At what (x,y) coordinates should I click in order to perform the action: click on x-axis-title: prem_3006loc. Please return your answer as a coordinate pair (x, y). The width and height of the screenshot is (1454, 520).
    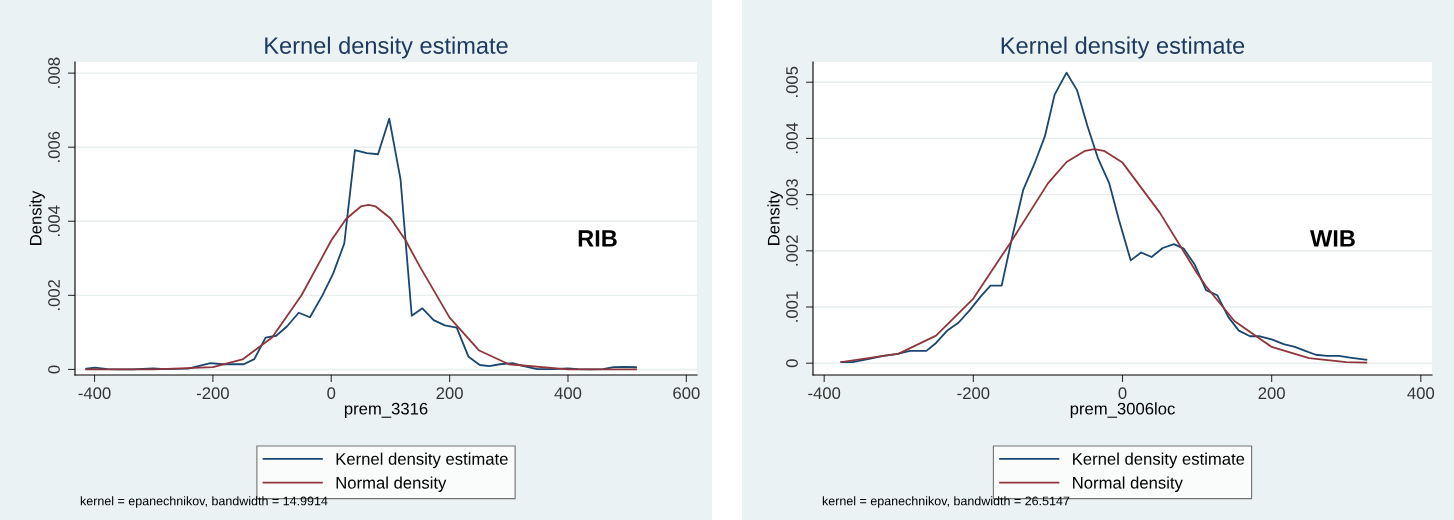
    Looking at the image, I should click on (1122, 410).